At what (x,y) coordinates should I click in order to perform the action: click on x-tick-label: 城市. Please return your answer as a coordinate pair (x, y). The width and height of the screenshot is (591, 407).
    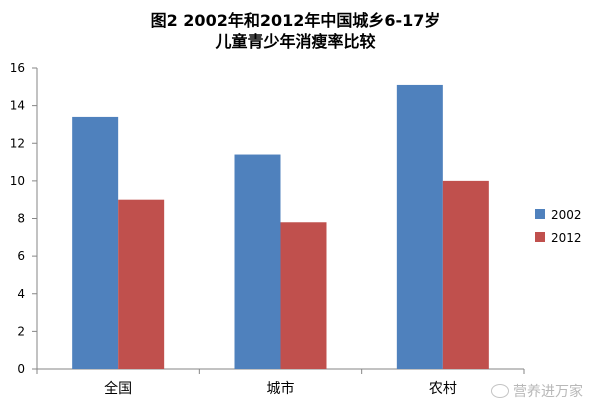
    Looking at the image, I should click on (281, 388).